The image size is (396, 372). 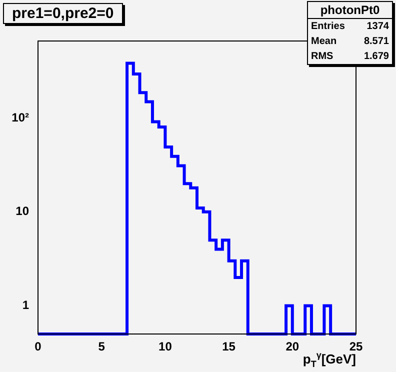 I want to click on y-tick-label: 1, so click(x=26, y=305).